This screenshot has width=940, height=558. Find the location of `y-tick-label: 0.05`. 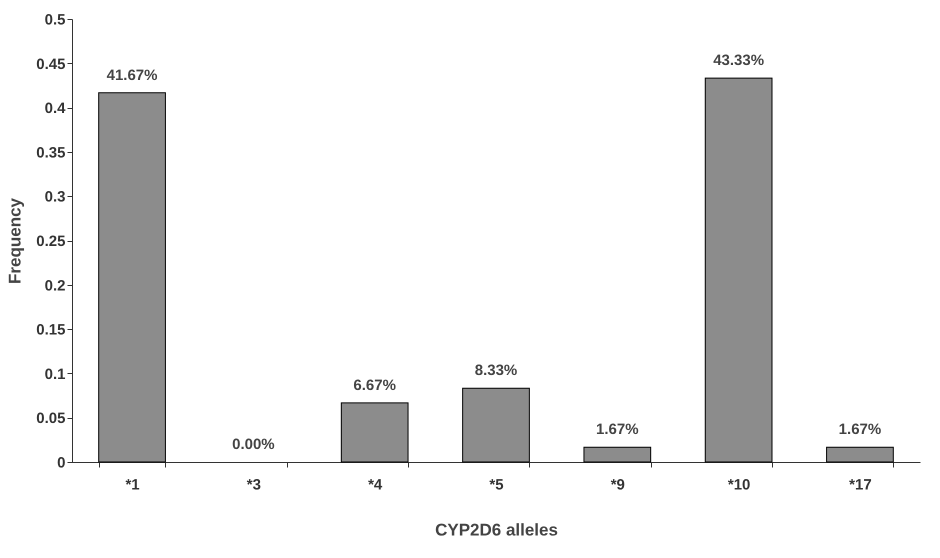

y-tick-label: 0.05 is located at coordinates (51, 419).